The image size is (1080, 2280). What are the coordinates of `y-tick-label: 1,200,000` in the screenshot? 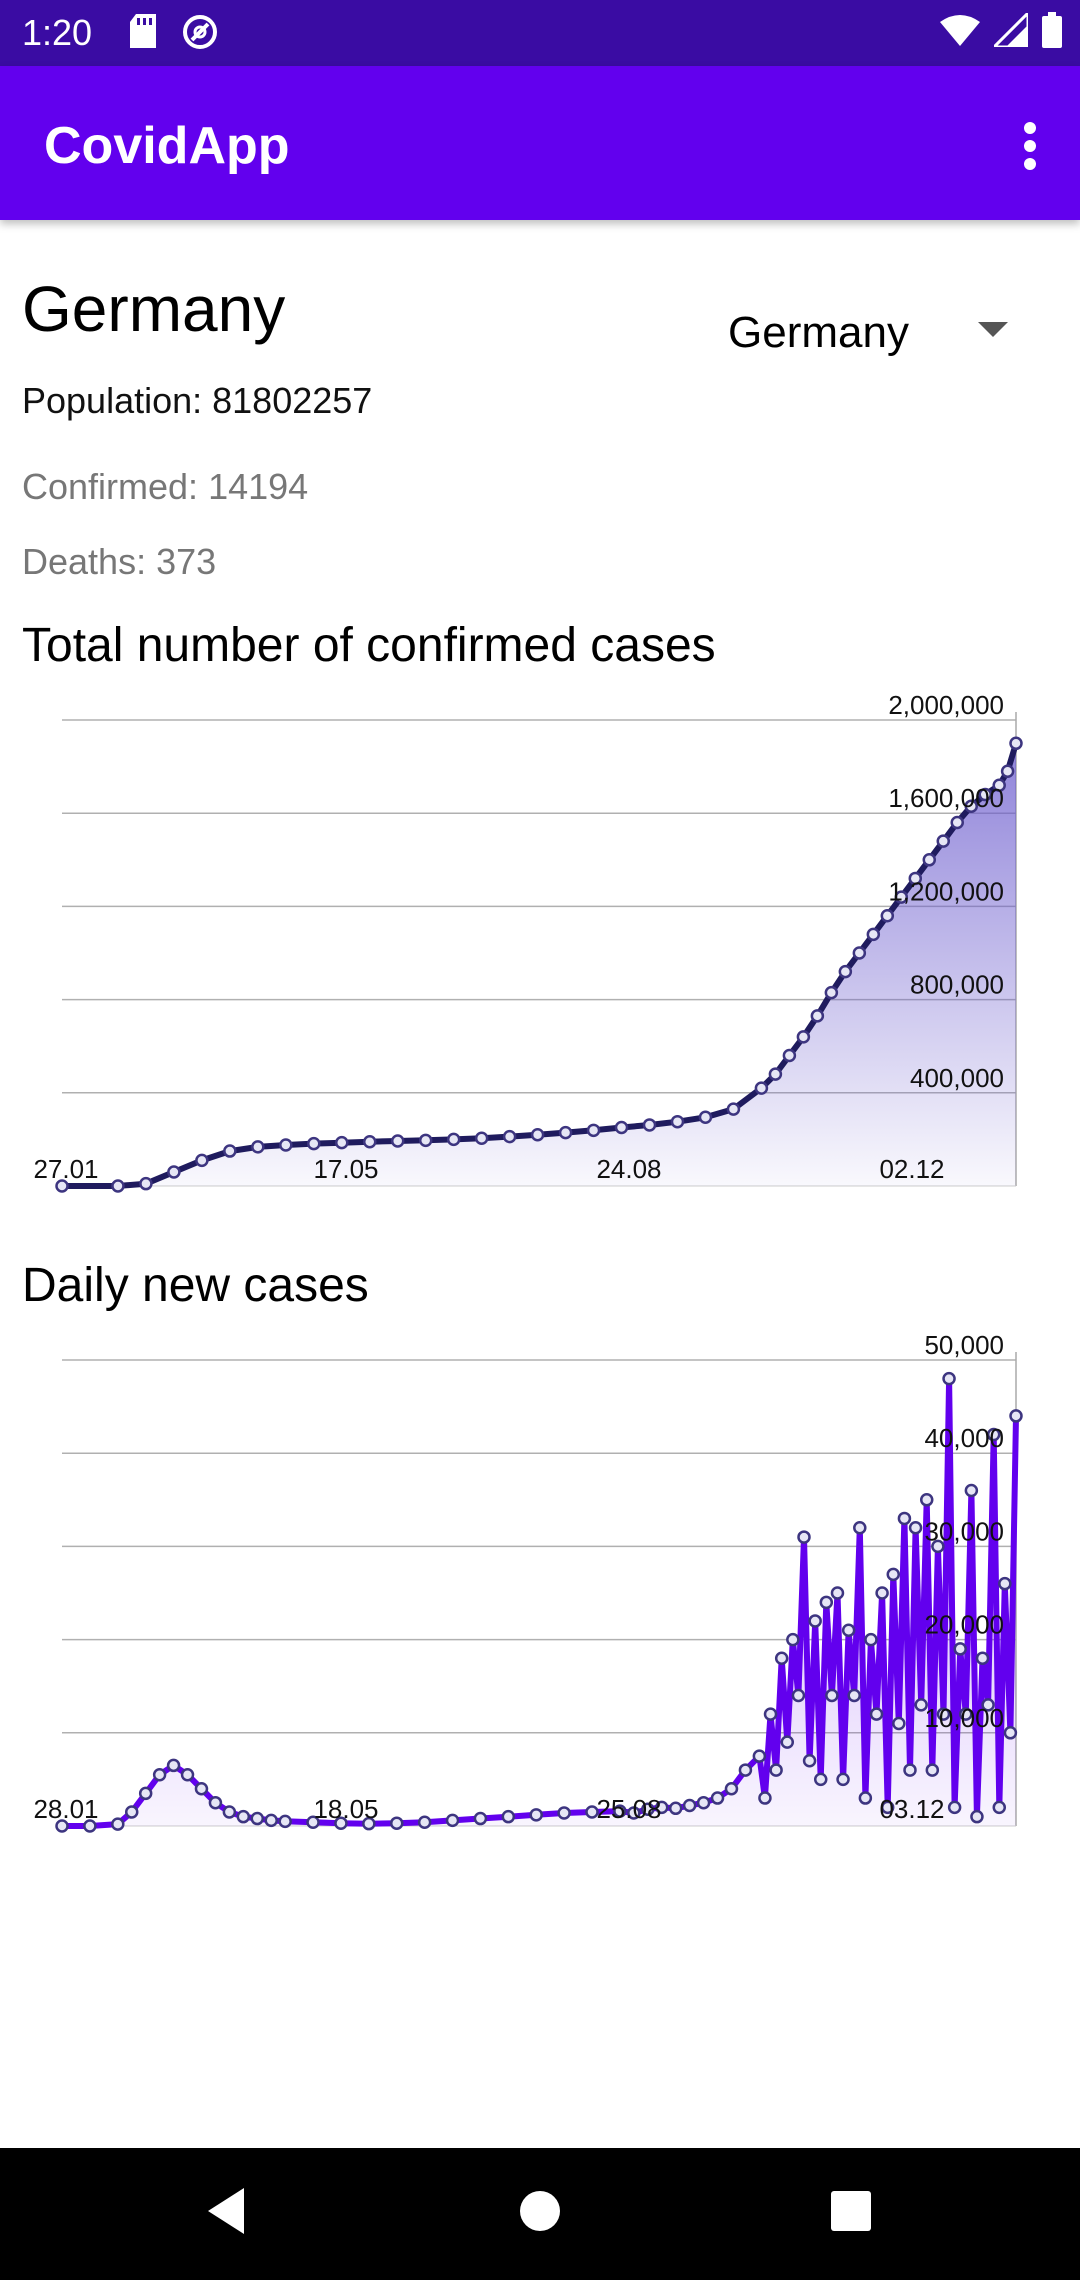 It's located at (946, 891).